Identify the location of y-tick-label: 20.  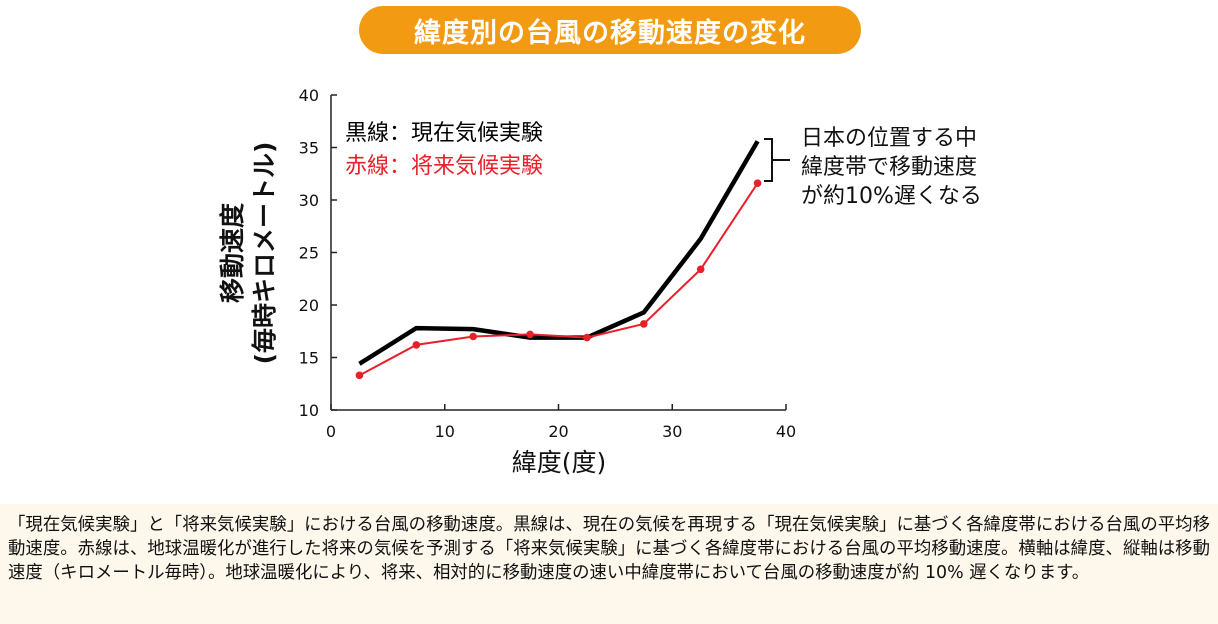
(309, 305).